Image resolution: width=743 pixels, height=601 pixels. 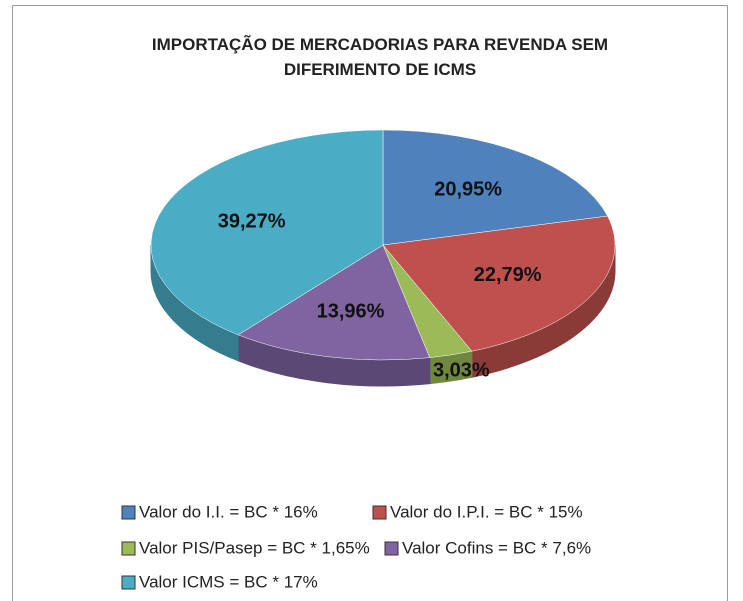 I want to click on legend-label: Valor ICMS = BC * 17%, so click(x=228, y=581).